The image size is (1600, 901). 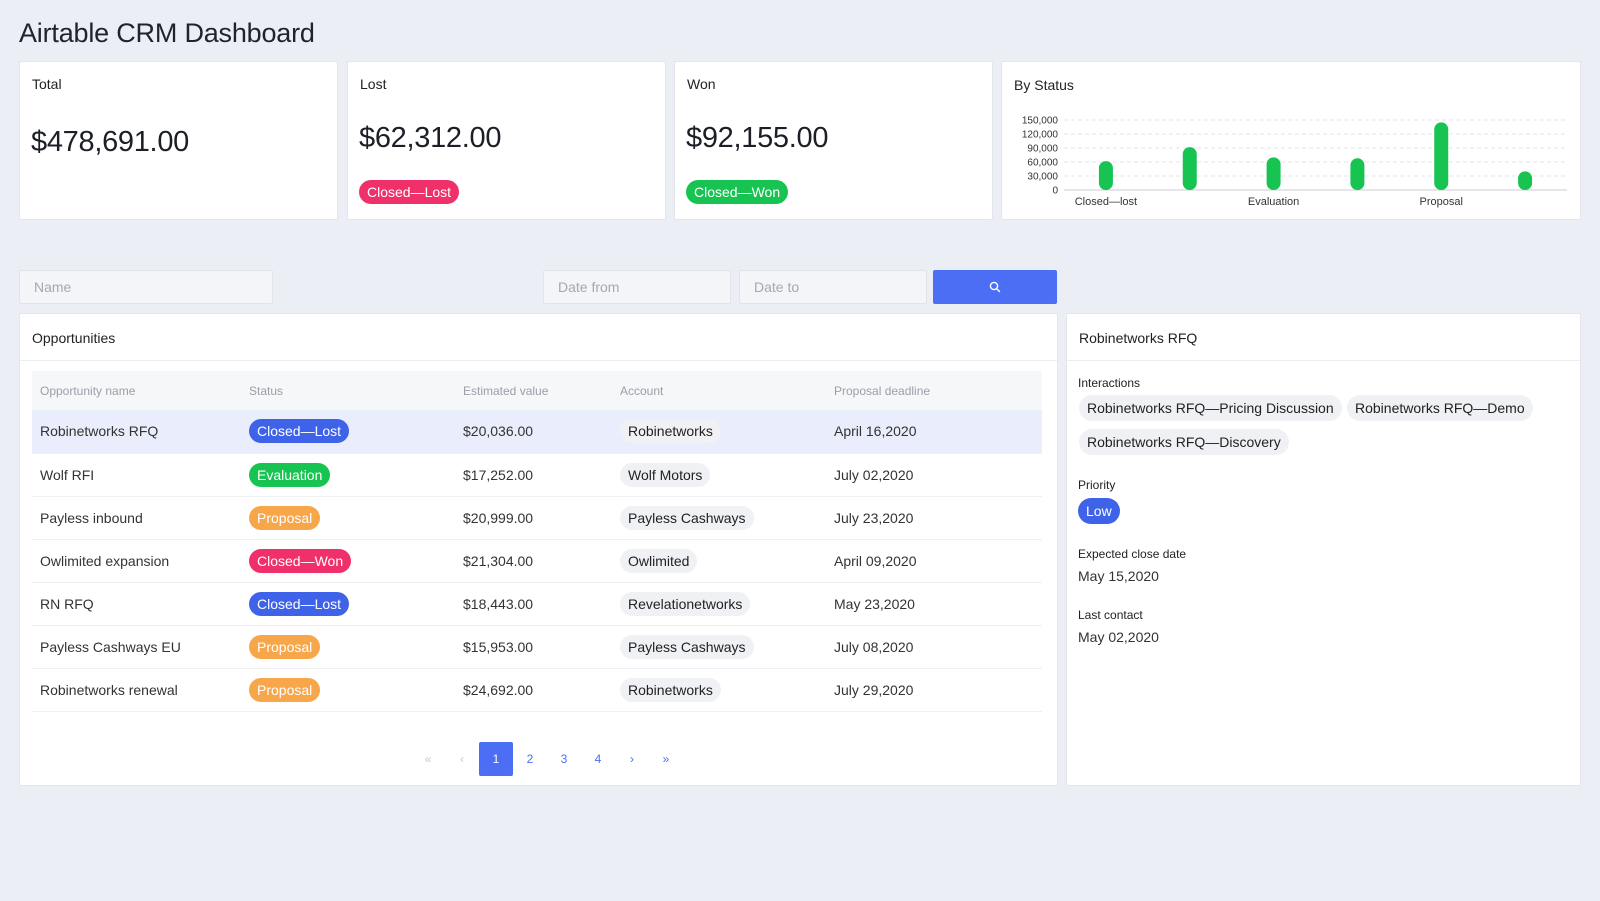 What do you see at coordinates (428, 759) in the screenshot?
I see `first-page-button: «` at bounding box center [428, 759].